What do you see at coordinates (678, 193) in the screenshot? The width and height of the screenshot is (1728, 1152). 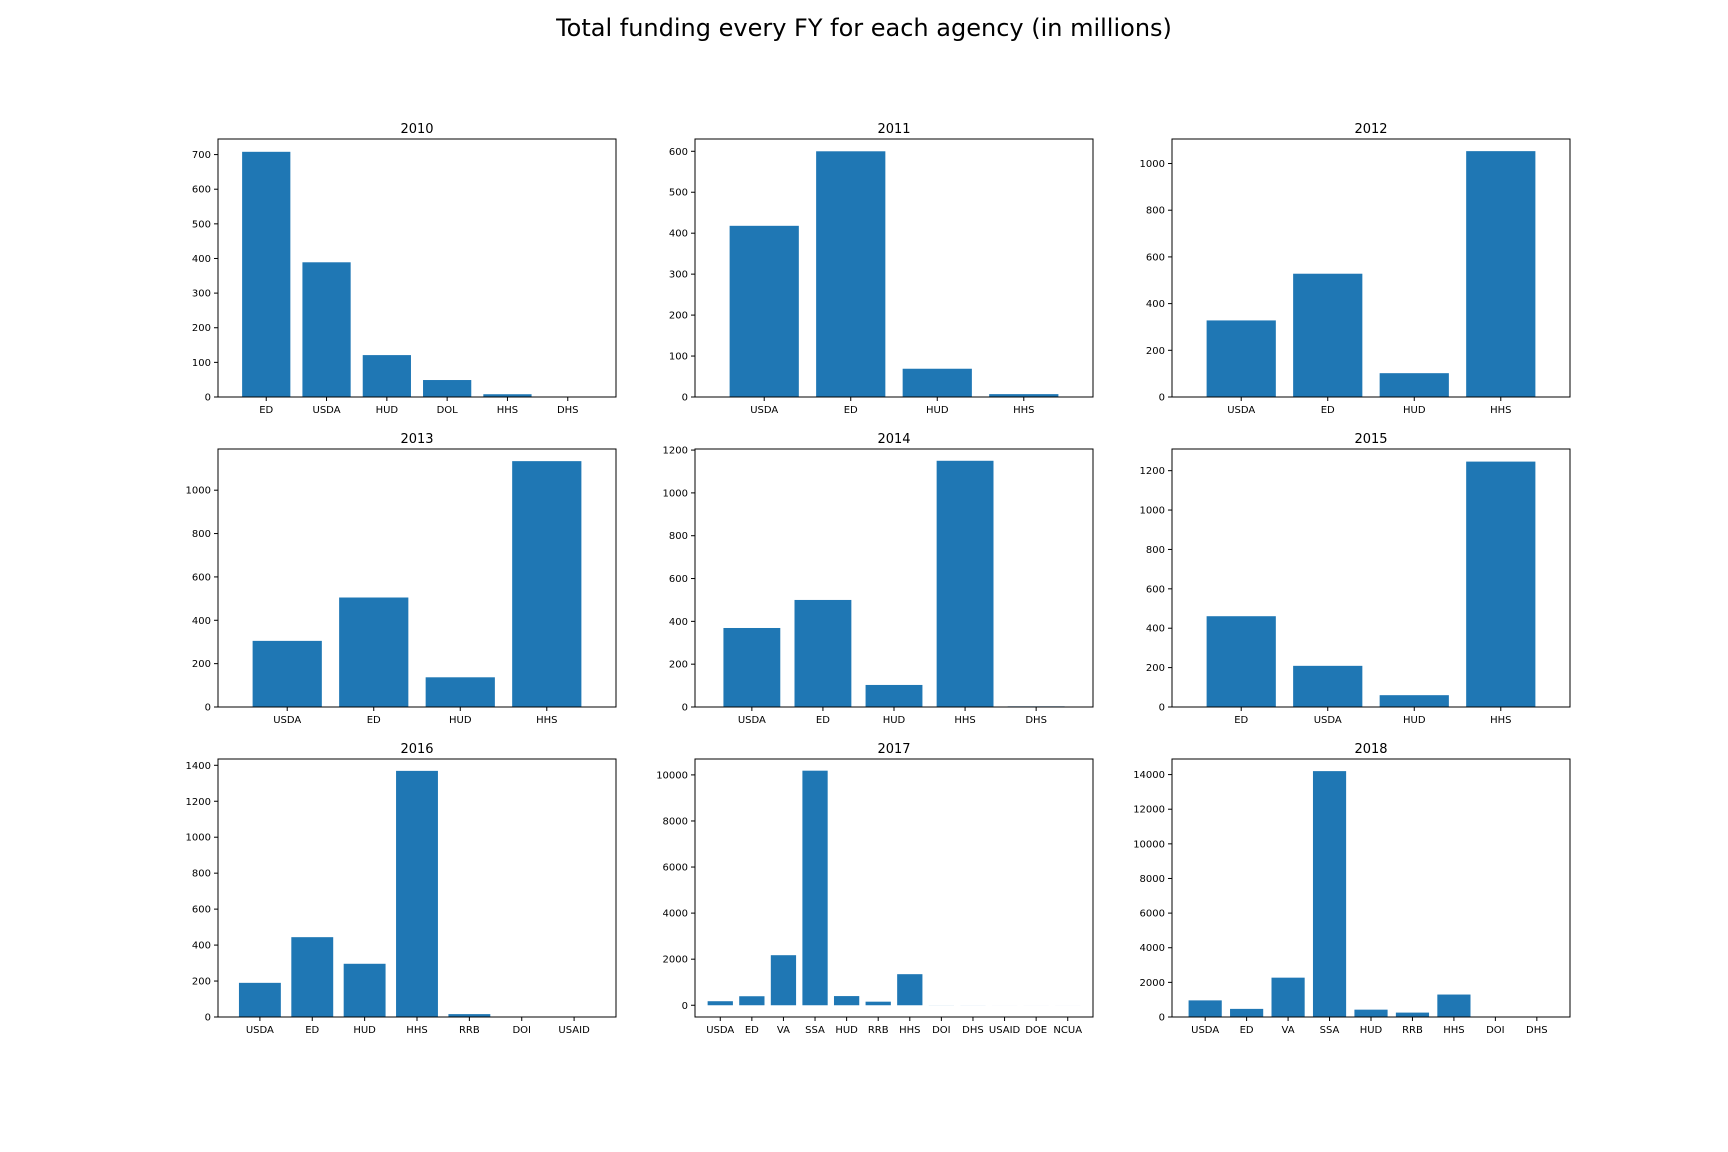 I see `y-tick-label: 500` at bounding box center [678, 193].